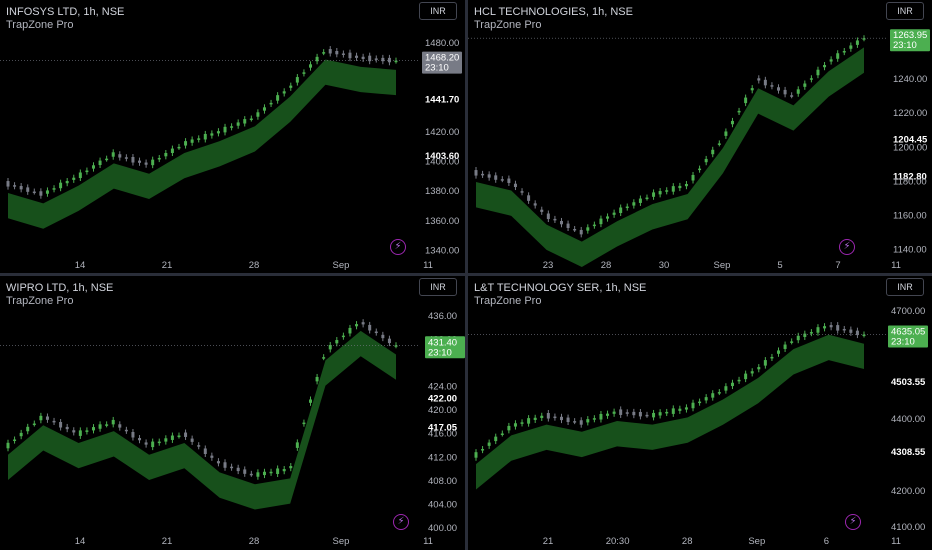  I want to click on symbol-title: WIPRO LTD, 1h, NSE, so click(60, 288).